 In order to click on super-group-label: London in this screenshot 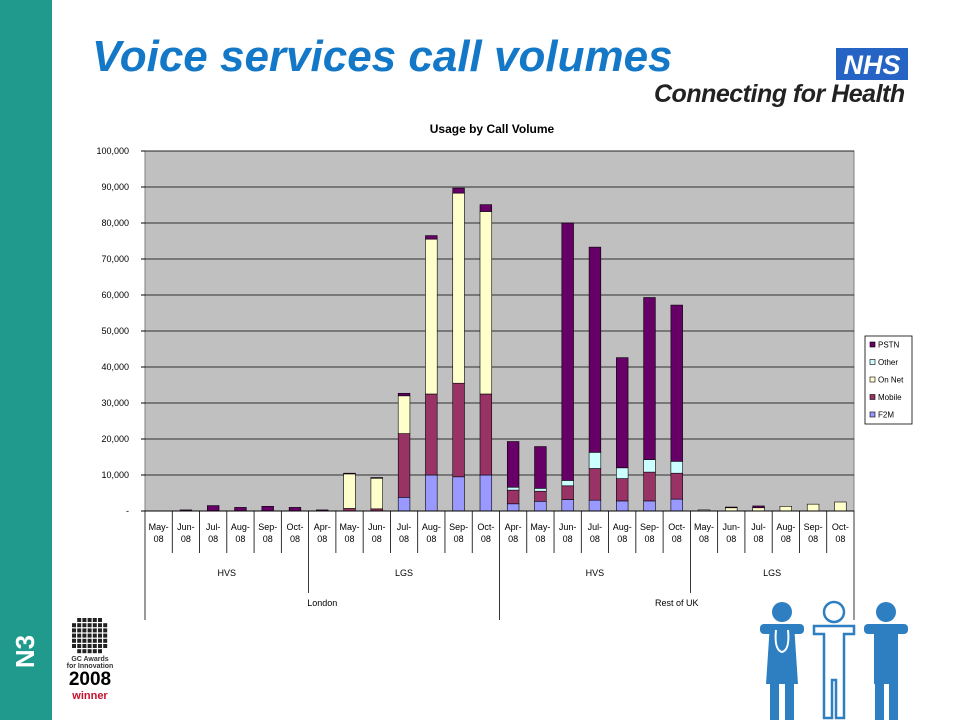, I will do `click(322, 603)`.